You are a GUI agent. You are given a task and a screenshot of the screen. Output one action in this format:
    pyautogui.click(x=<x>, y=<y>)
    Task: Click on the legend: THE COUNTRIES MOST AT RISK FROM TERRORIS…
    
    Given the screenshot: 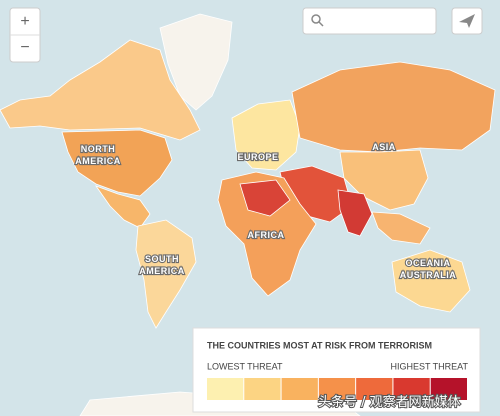 What is the action you would take?
    pyautogui.click(x=336, y=370)
    